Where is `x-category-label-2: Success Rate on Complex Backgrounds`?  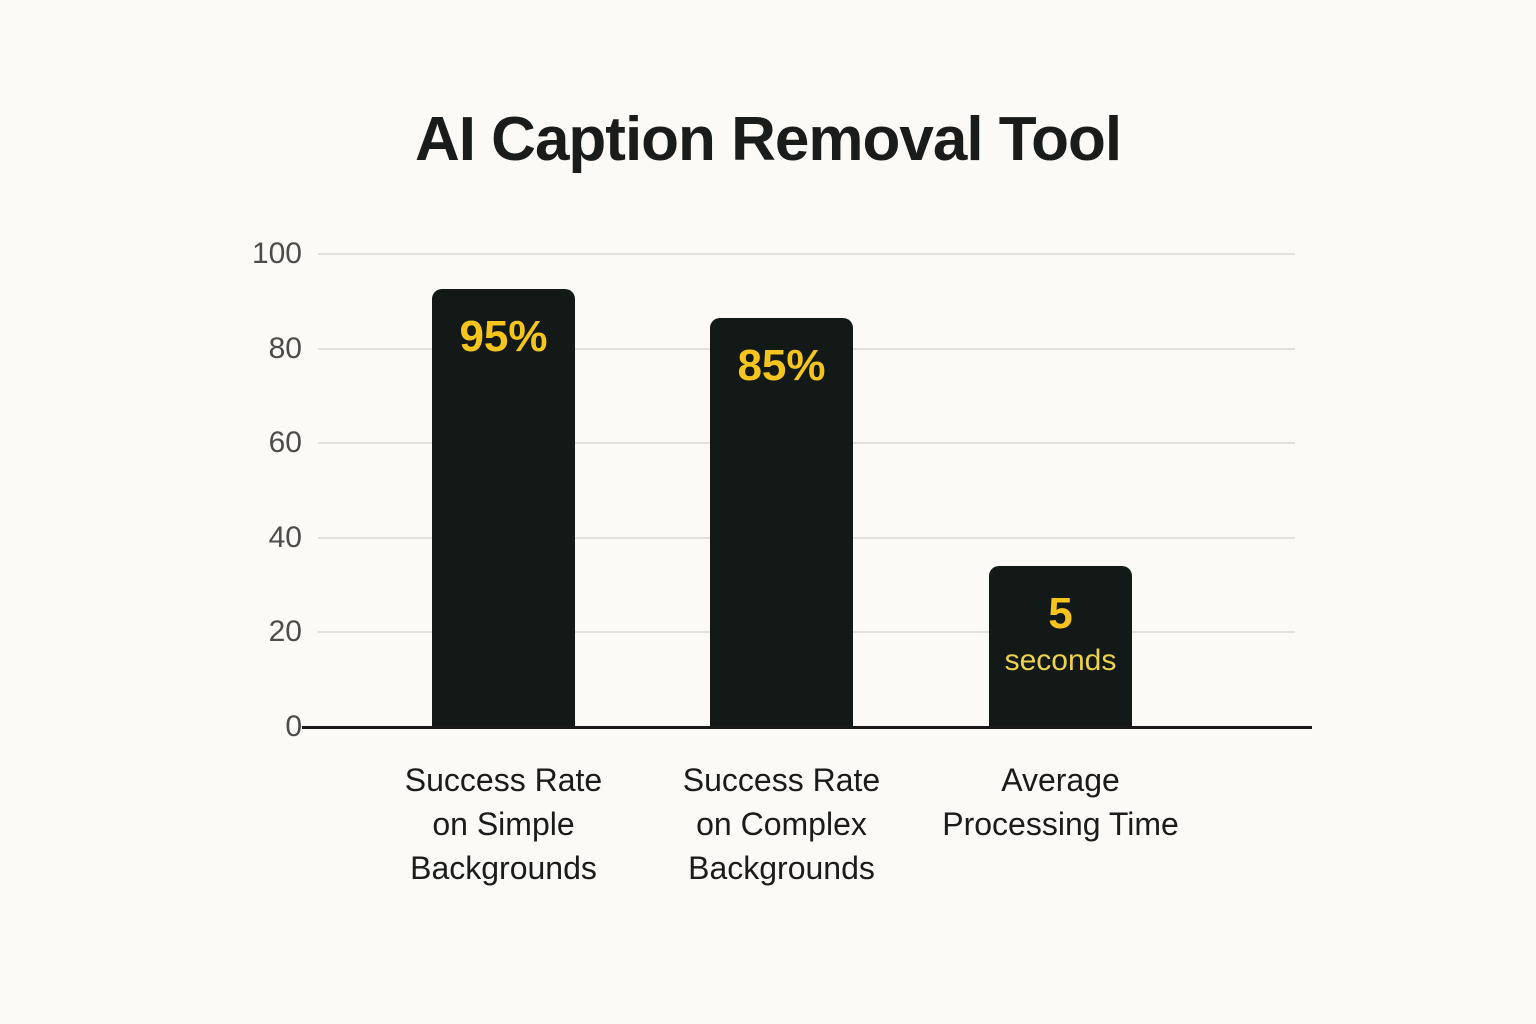 x-category-label-2: Success Rate on Complex Backgrounds is located at coordinates (781, 824).